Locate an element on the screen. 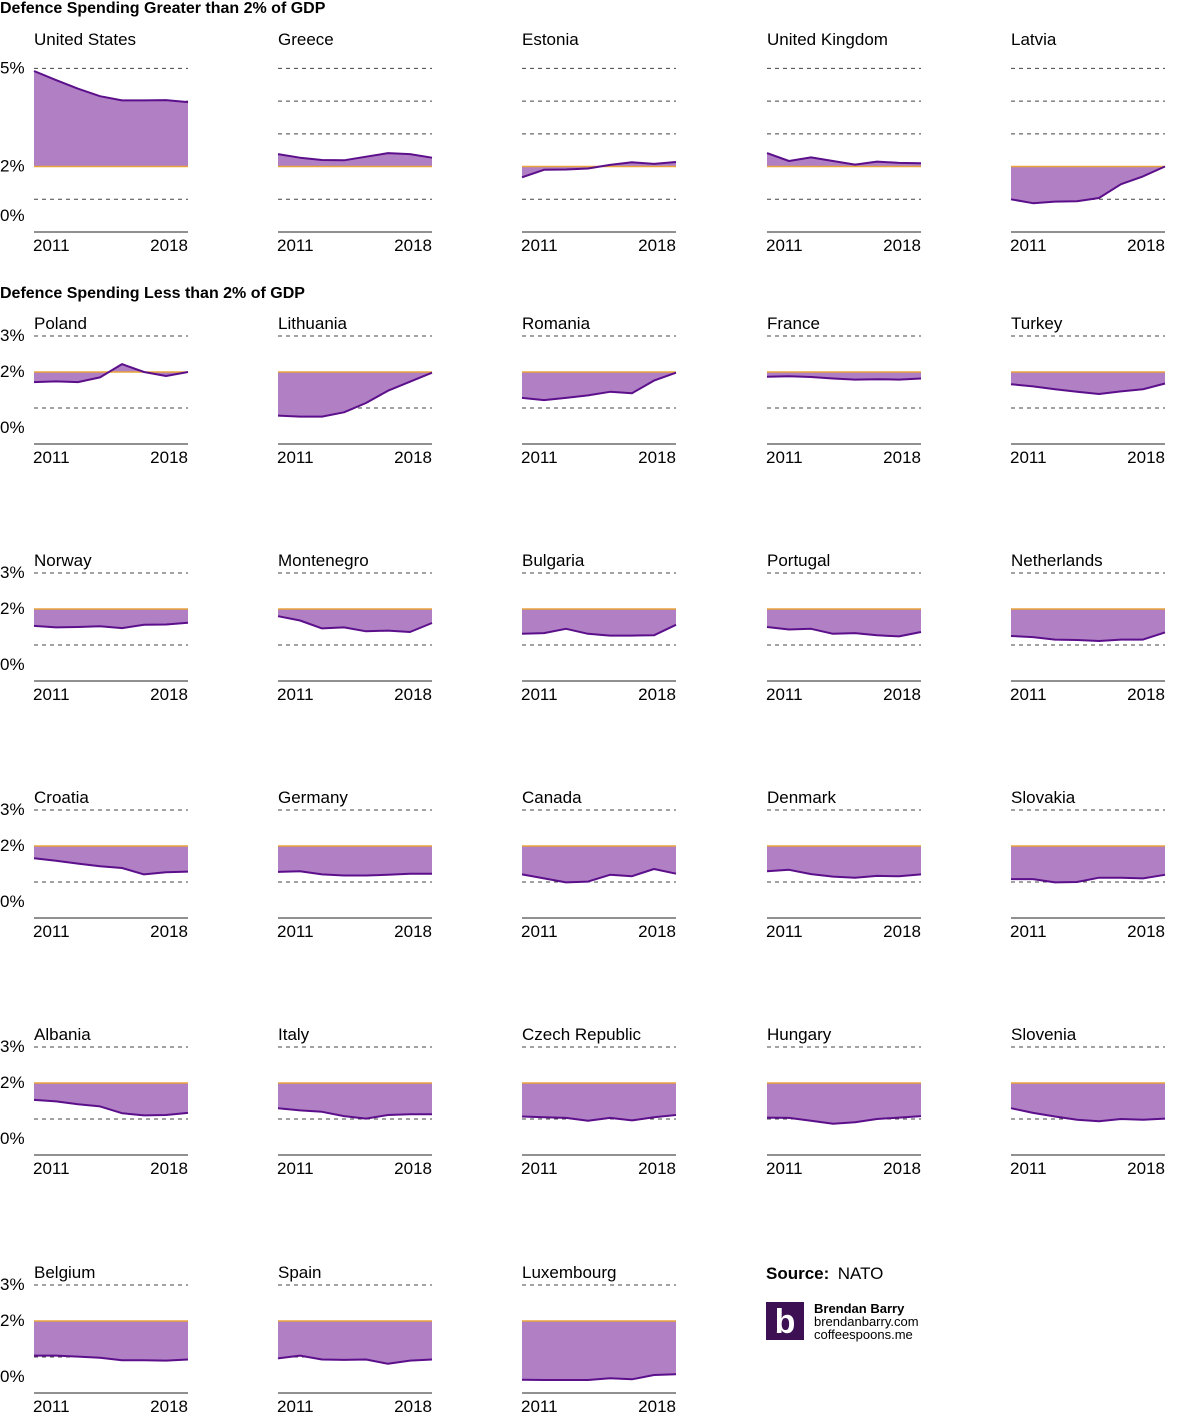  panel-romania: Romania 2011 2018 is located at coordinates (599, 390).